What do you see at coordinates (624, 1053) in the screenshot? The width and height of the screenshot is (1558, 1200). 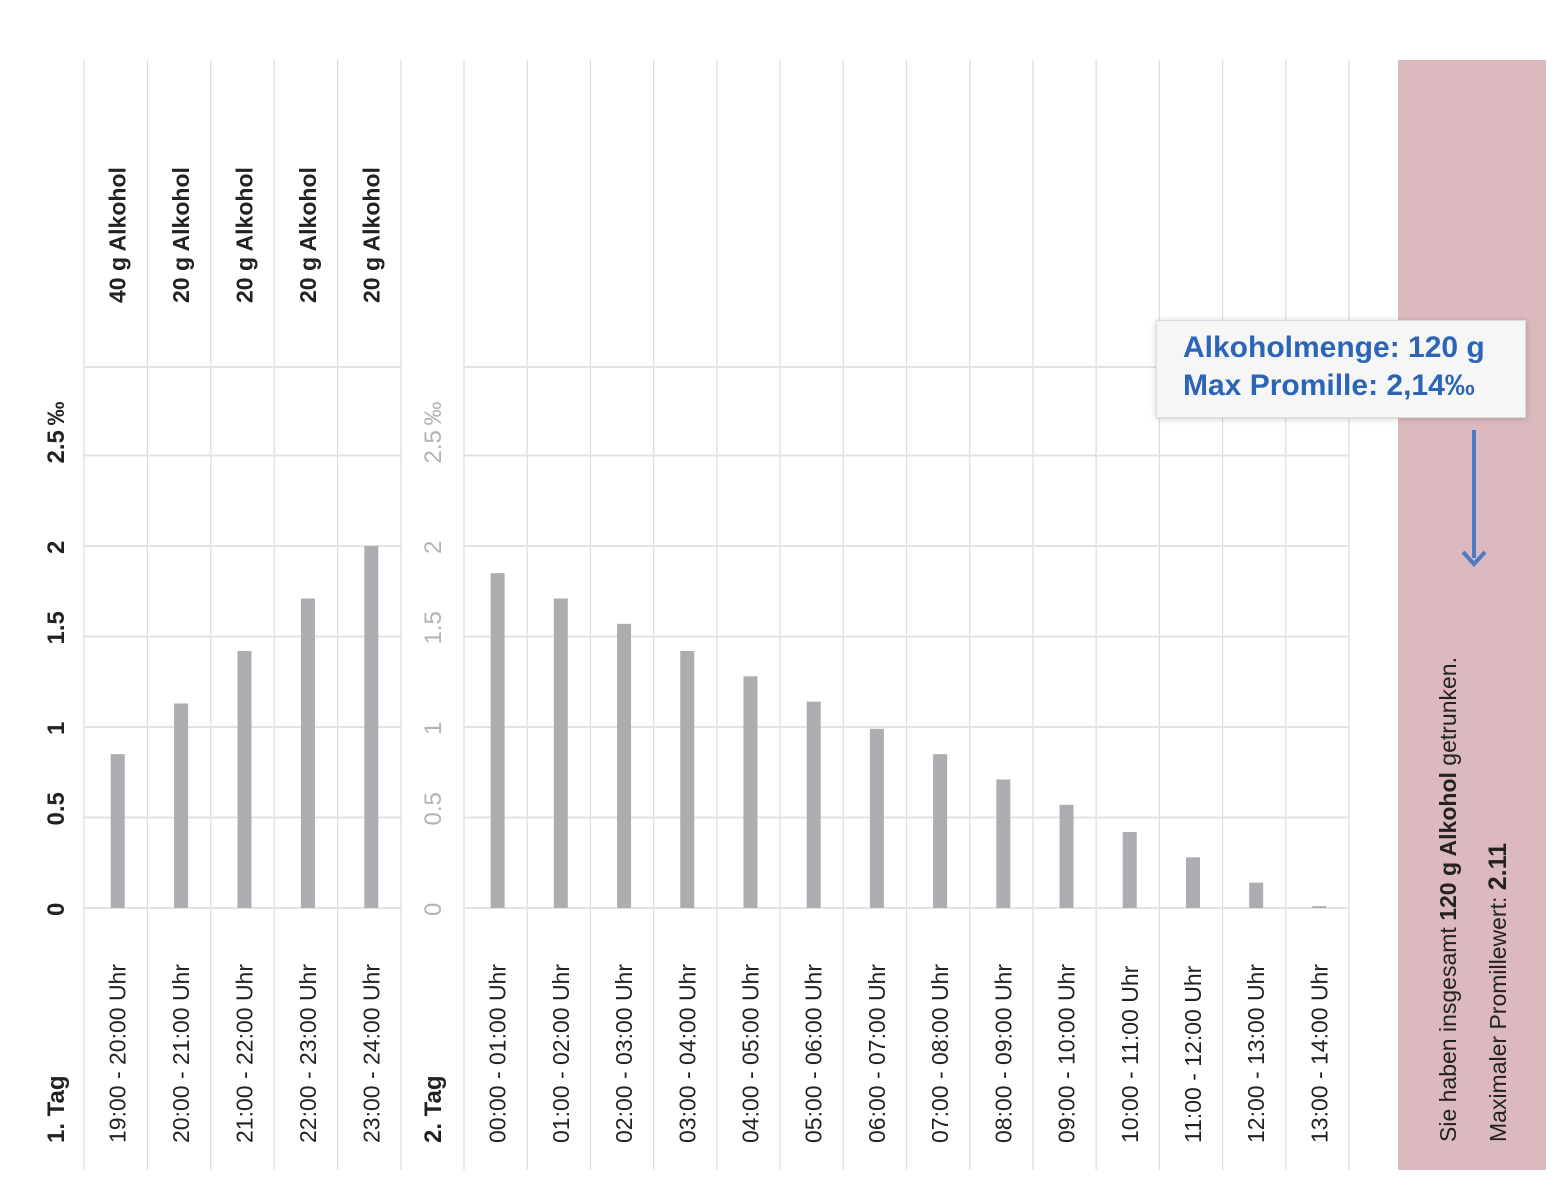 I see `day2-time-label-3: 02:00 - 03:00 Uhr` at bounding box center [624, 1053].